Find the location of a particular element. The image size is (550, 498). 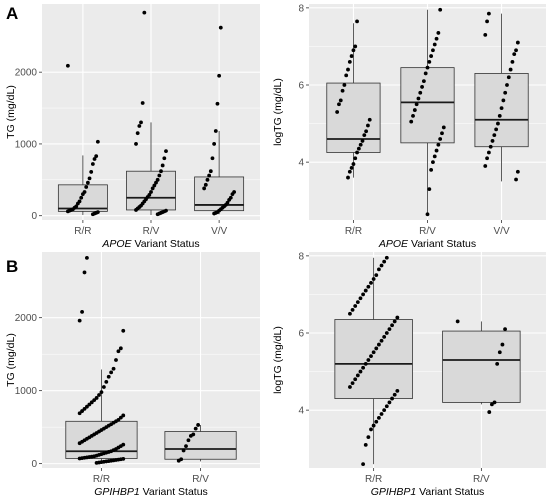

y-tick-label: 8 is located at coordinates (301, 256).